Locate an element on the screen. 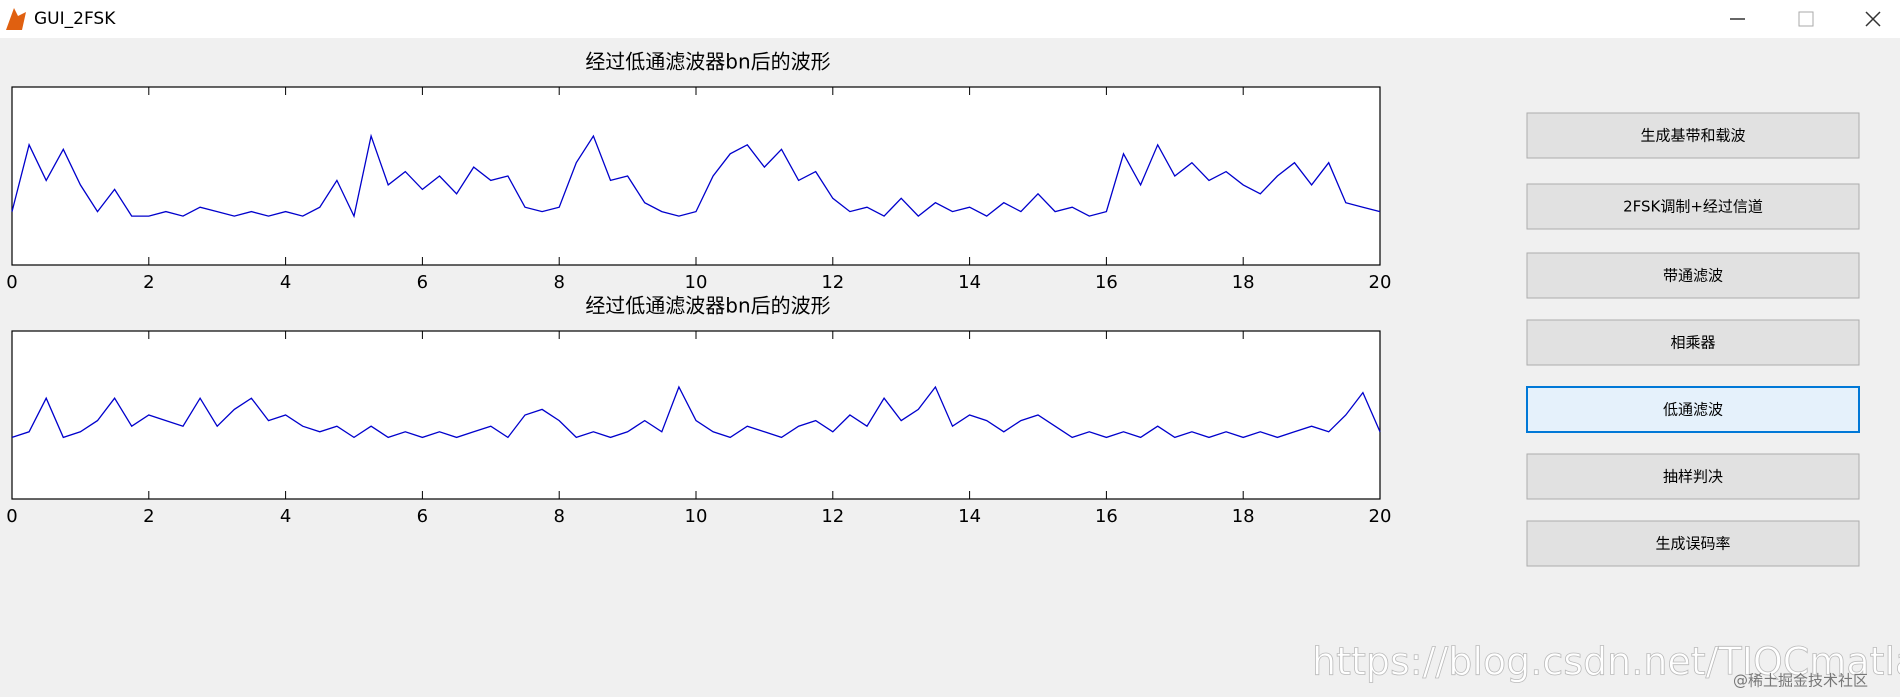  window-title: GUI_2FSK is located at coordinates (75, 19).